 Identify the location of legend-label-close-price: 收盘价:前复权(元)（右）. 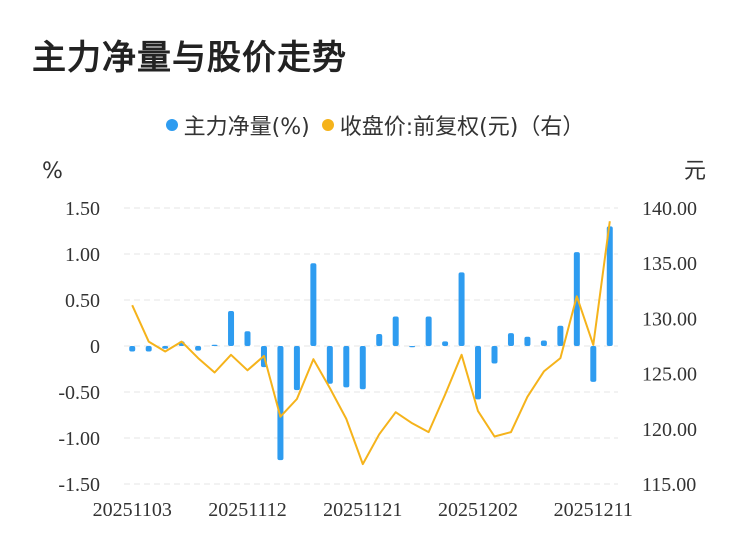
(462, 127).